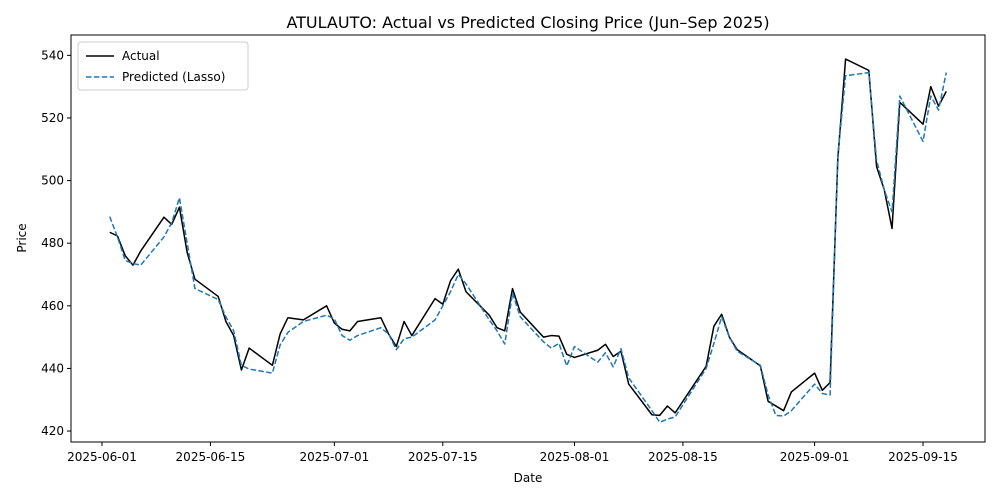  Describe the element at coordinates (52, 306) in the screenshot. I see `y-tick-label: 460` at that location.